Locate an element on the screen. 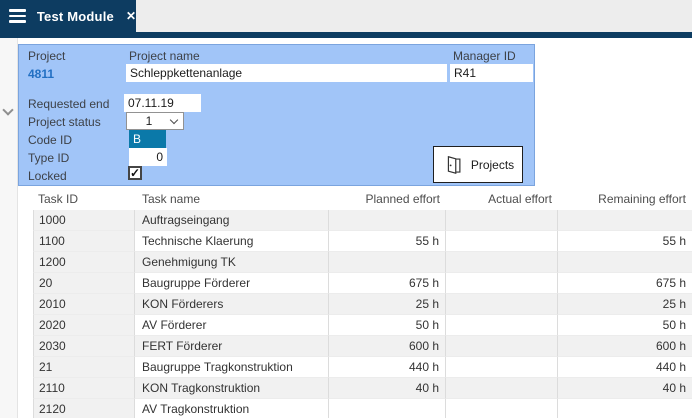 The image size is (692, 418). project-status-label: Project status is located at coordinates (64, 122).